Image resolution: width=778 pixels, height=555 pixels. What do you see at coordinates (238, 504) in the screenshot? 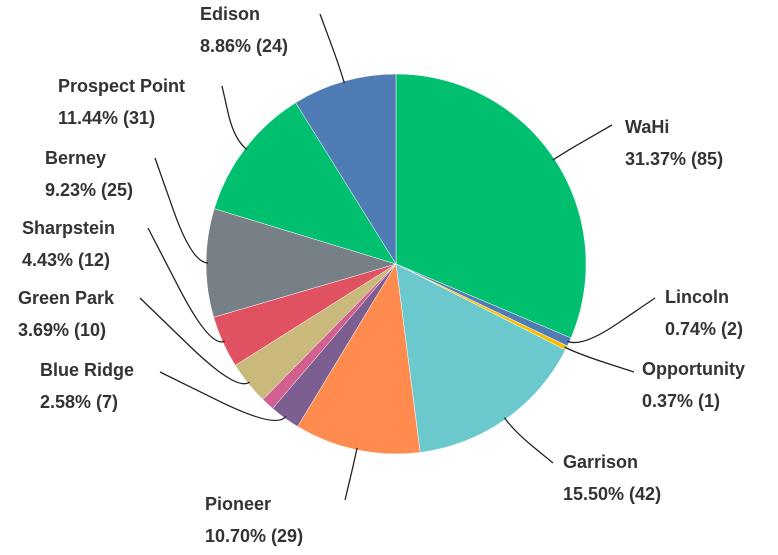
I see `slice-label: Pioneer` at bounding box center [238, 504].